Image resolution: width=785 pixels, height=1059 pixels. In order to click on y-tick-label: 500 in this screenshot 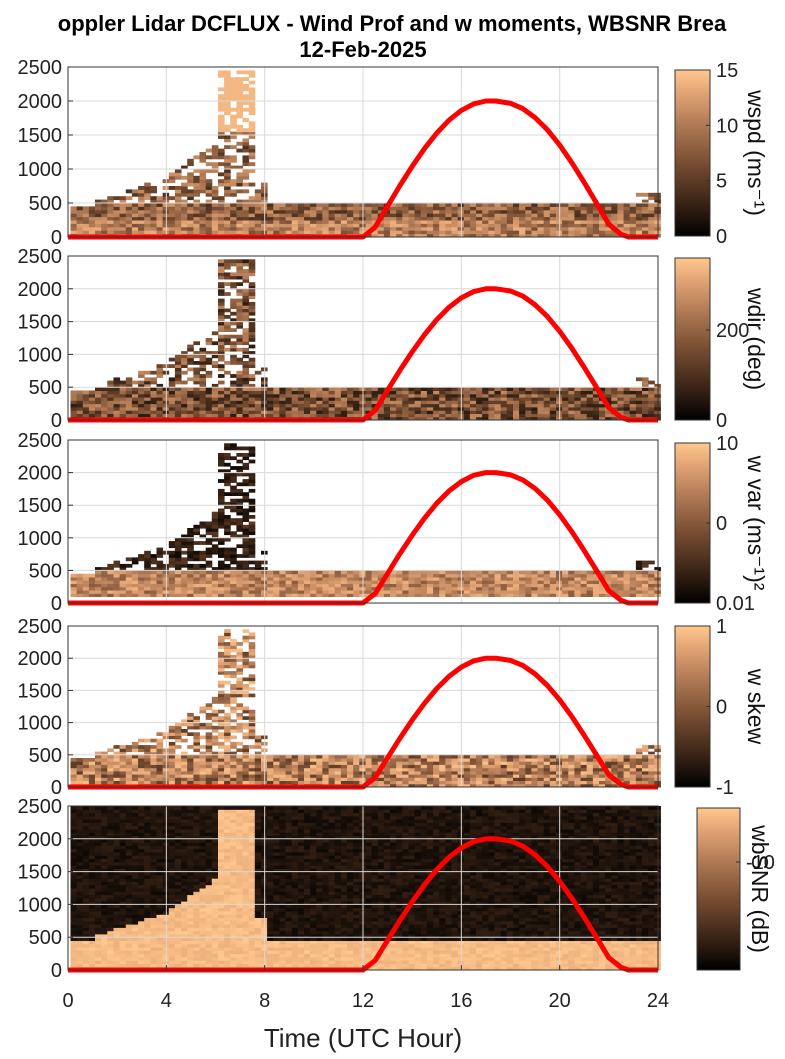, I will do `click(45, 204)`.